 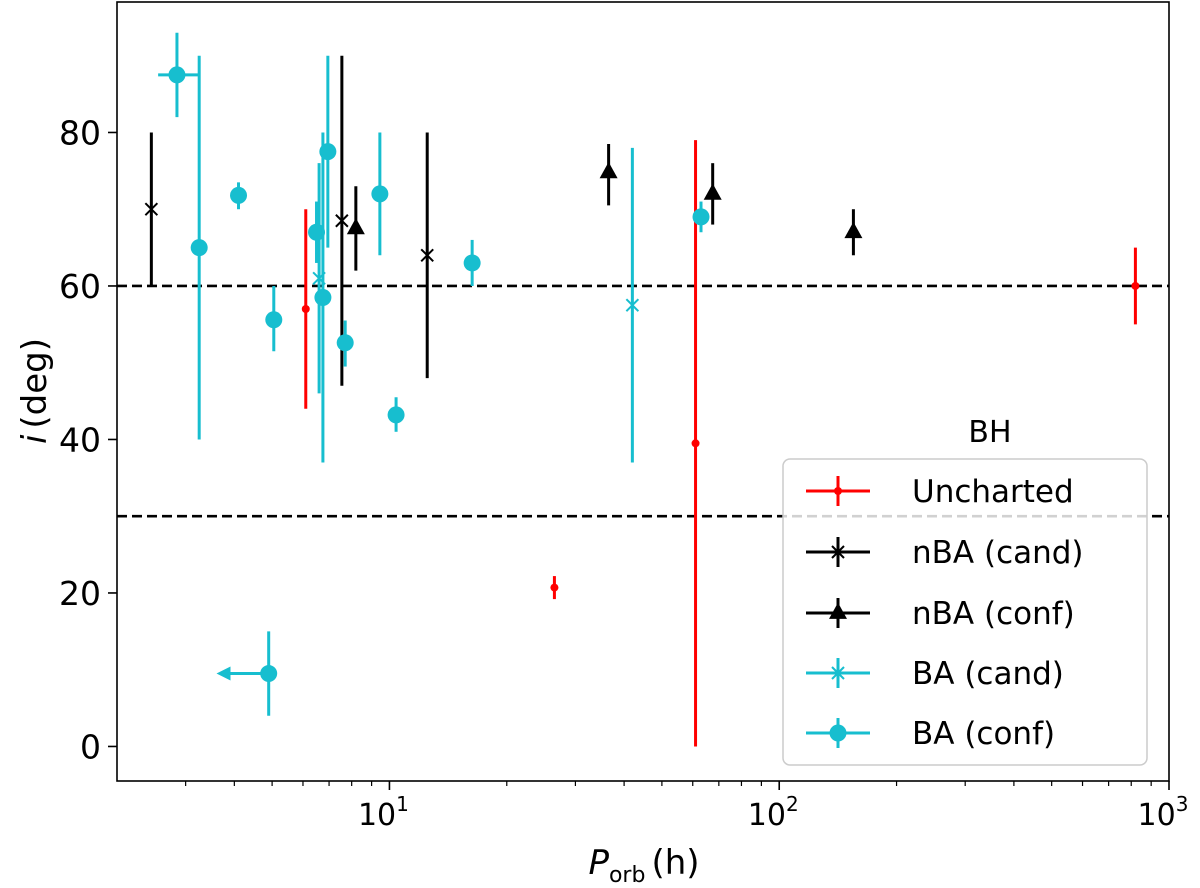 What do you see at coordinates (993, 614) in the screenshot?
I see `legend-label: nBA (conf)` at bounding box center [993, 614].